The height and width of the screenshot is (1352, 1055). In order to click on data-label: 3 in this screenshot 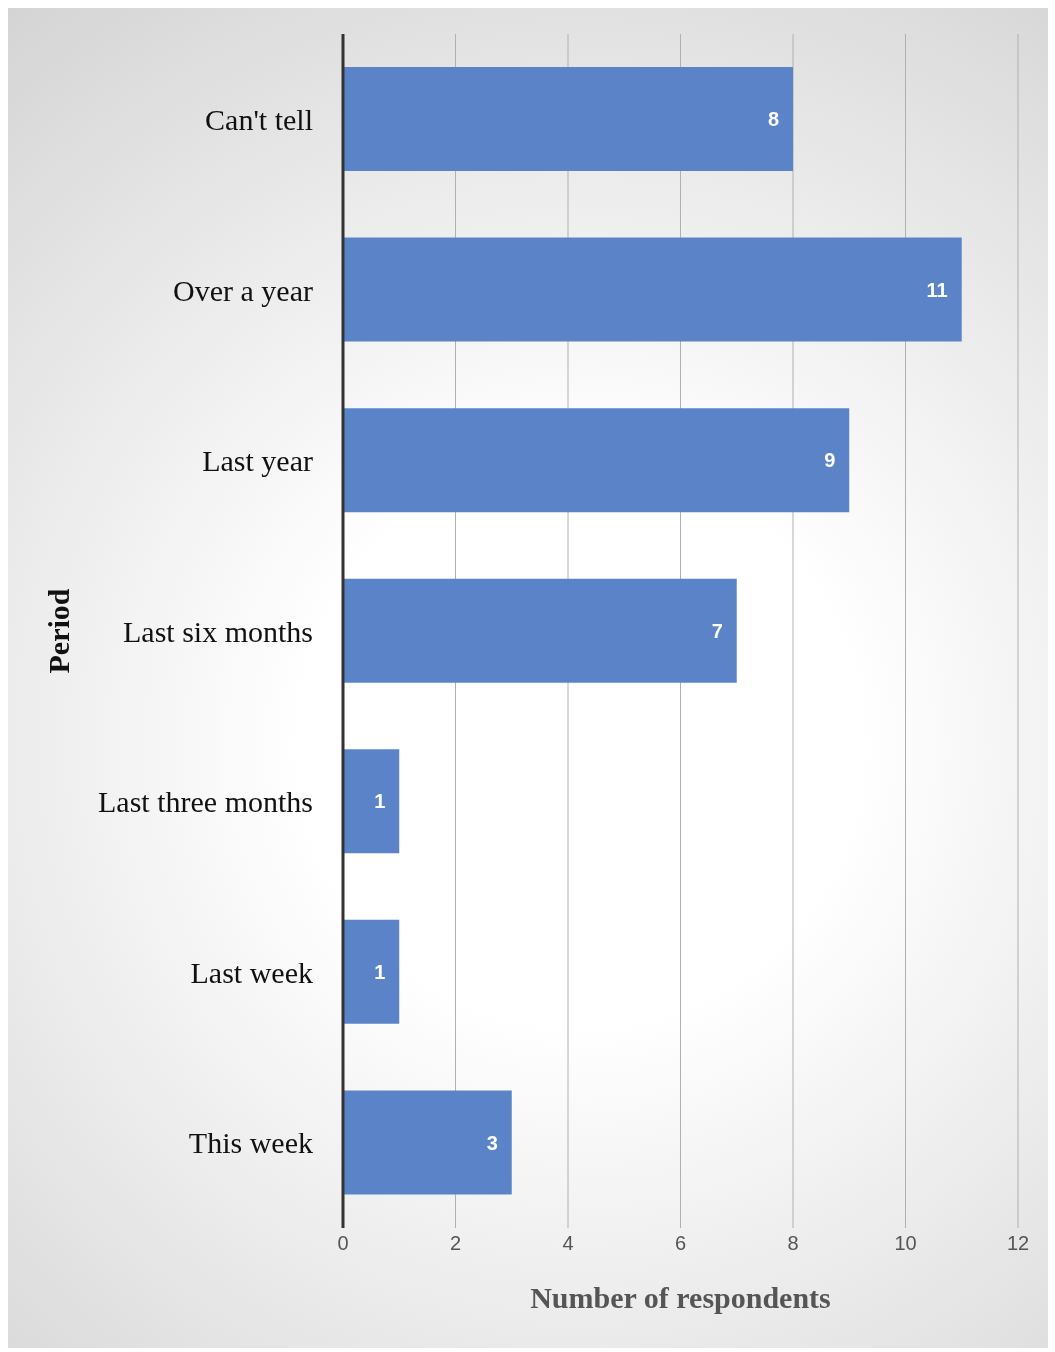, I will do `click(492, 1142)`.